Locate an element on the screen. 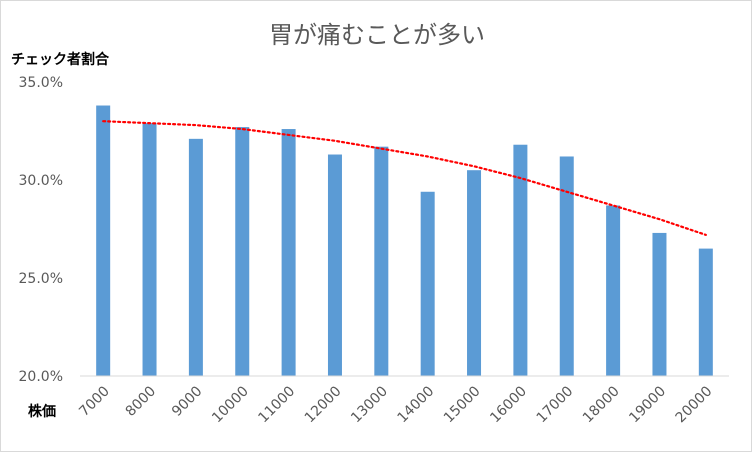  x-tick-label: 16000 is located at coordinates (508, 404).